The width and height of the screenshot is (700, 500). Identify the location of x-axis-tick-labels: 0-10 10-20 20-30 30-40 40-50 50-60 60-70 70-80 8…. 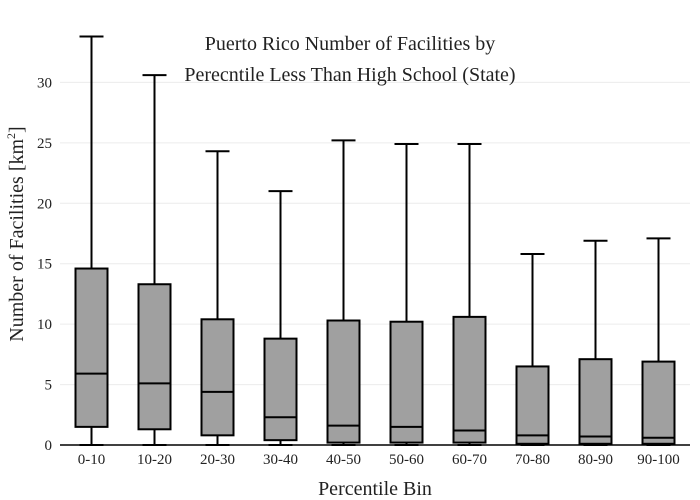
(379, 460).